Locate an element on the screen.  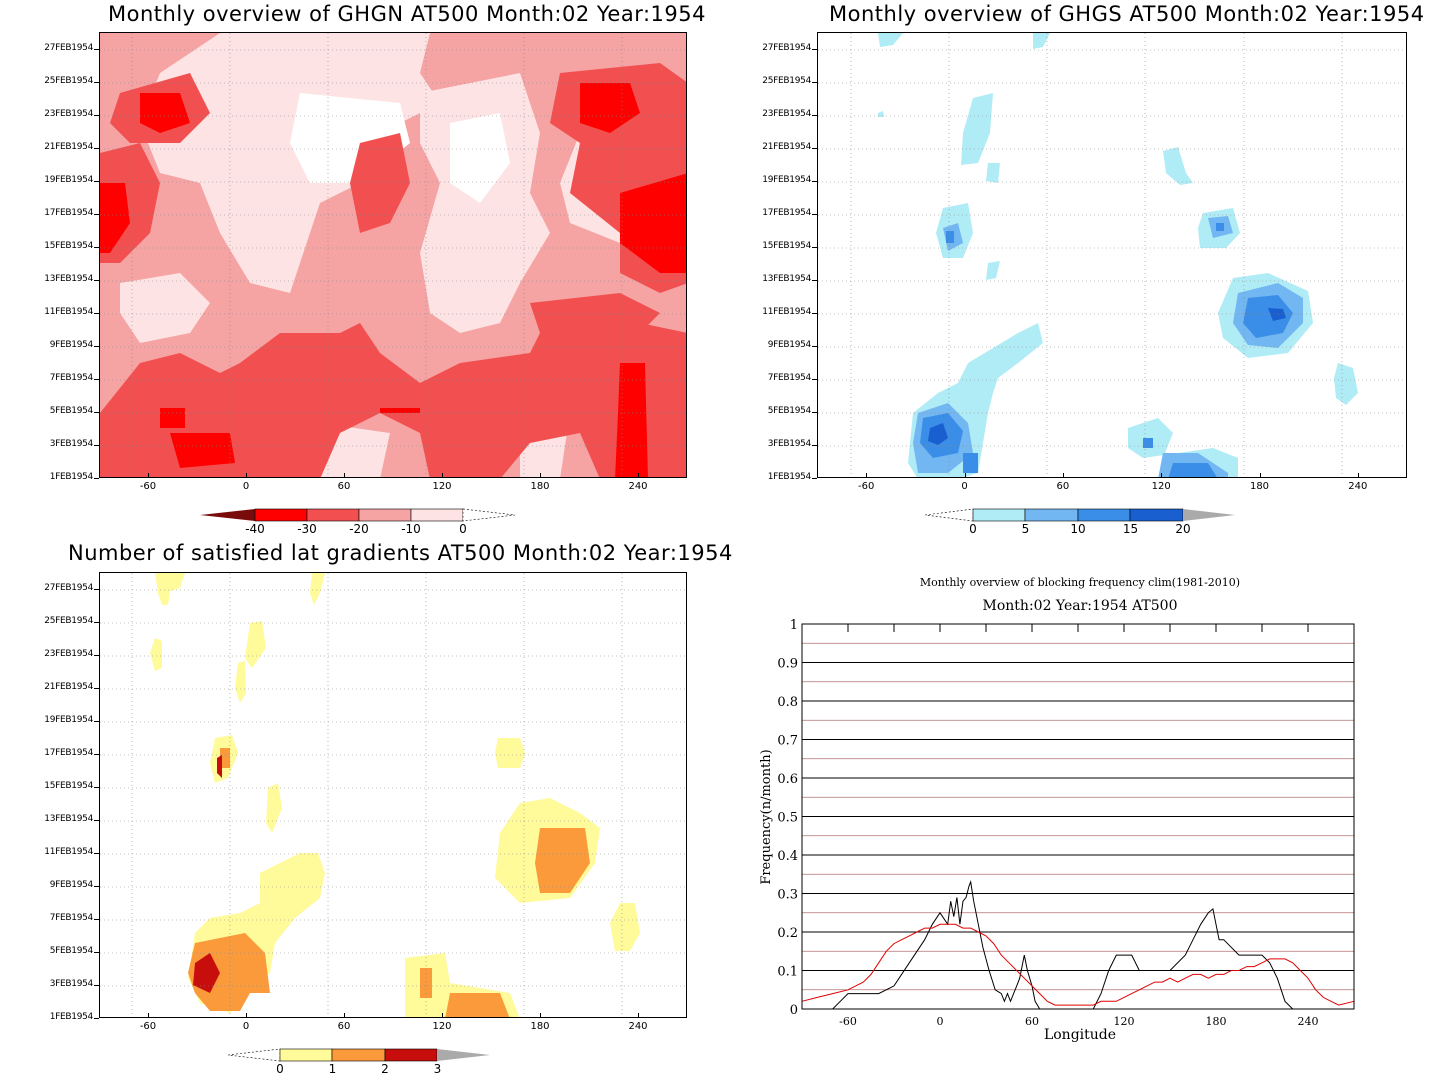
y-tick-label: 19FEB1954 is located at coordinates (68, 180).